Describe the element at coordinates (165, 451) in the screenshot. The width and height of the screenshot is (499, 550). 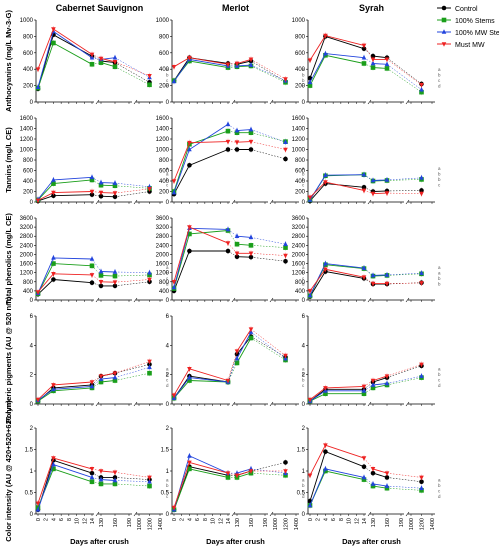
I see `y-tick-label: 1.5` at that location.